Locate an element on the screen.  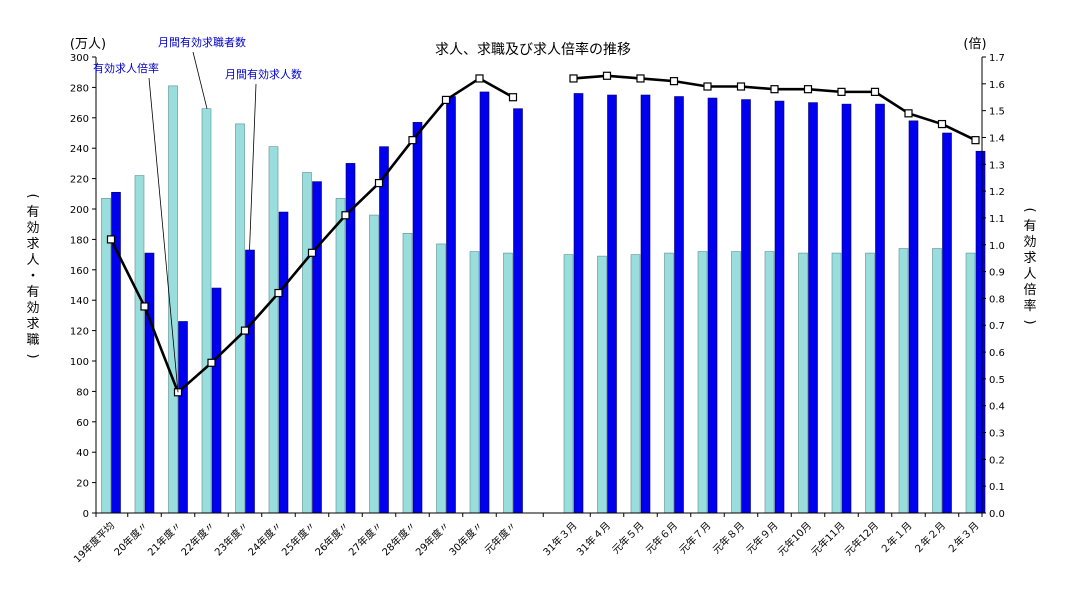
left-axis-title-char: 有 is located at coordinates (32, 292).